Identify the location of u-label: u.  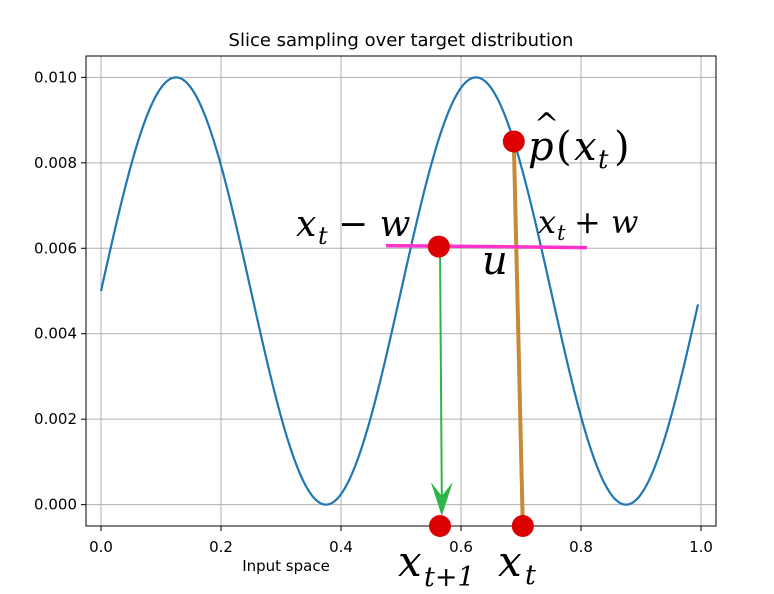
(495, 261).